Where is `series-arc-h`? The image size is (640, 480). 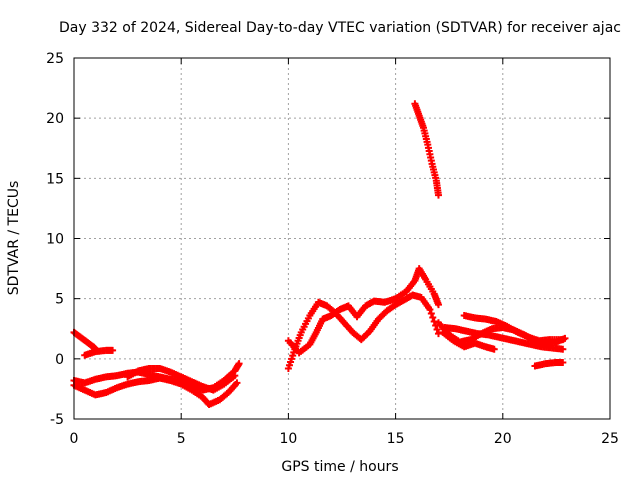
series-arc-h is located at coordinates (426, 149).